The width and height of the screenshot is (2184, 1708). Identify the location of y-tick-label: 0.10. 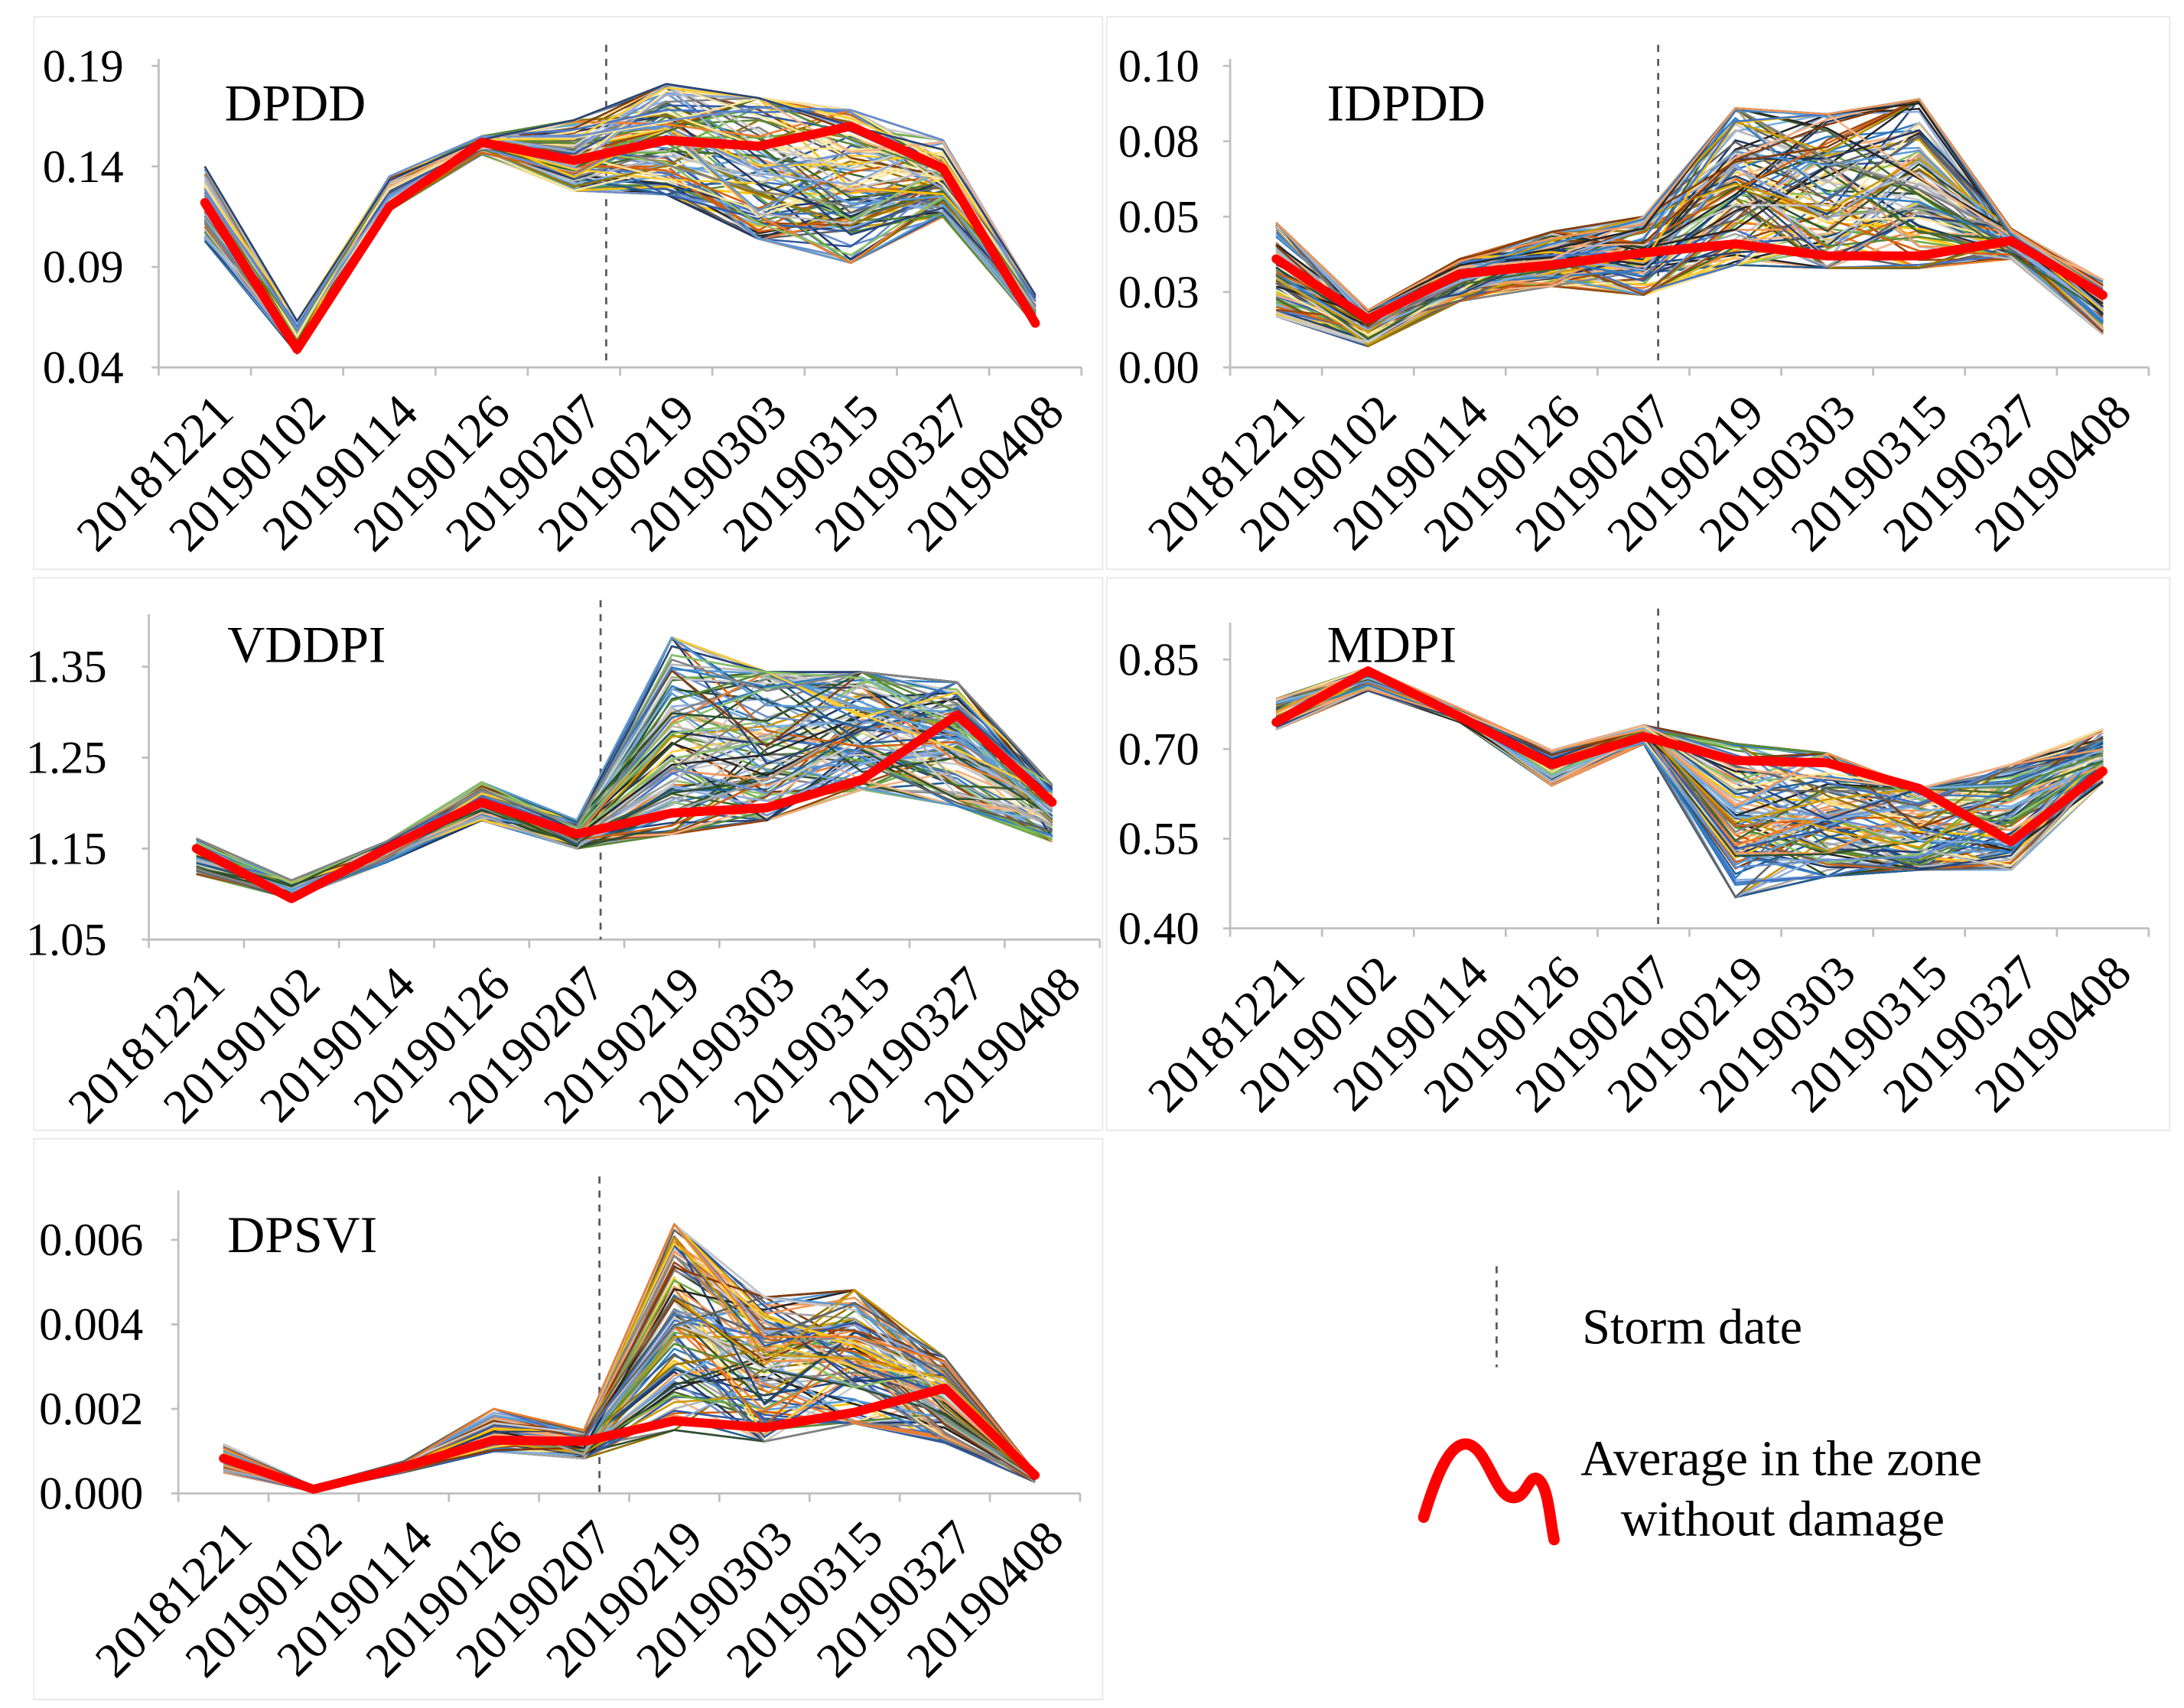
(1158, 66).